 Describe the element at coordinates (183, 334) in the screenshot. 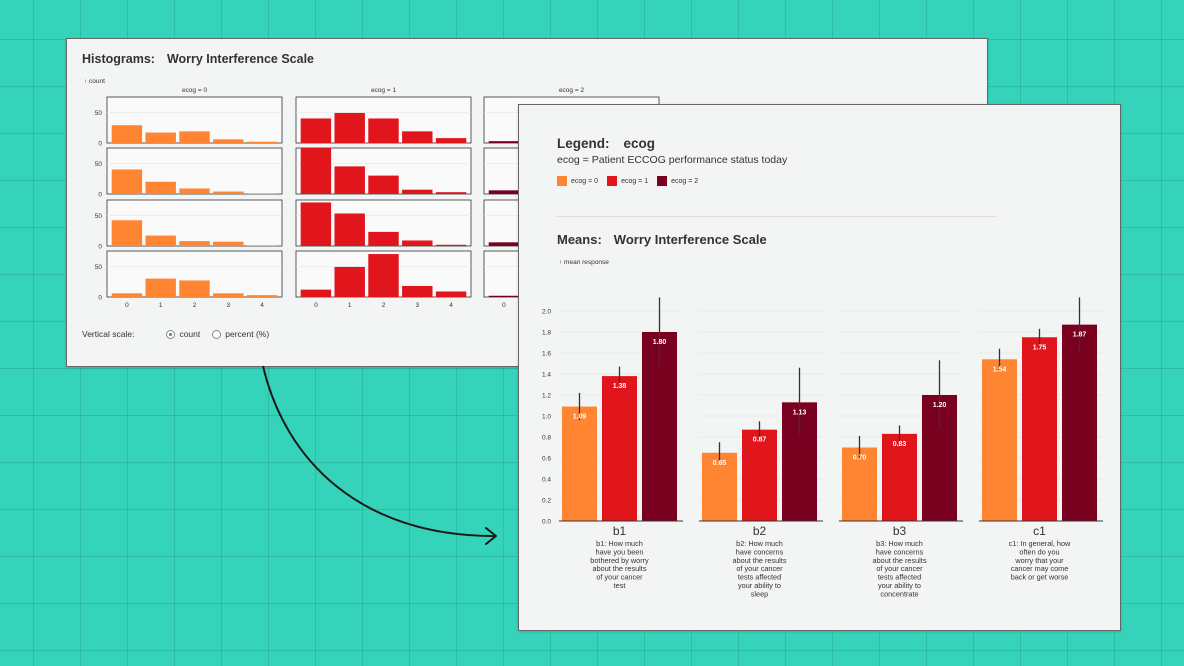

I see `scale-option-count: count` at that location.